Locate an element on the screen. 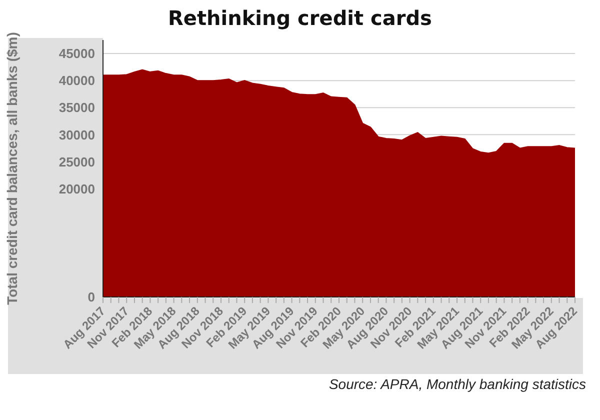 The image size is (600, 420). y-tick-label: 45000 is located at coordinates (76, 54).